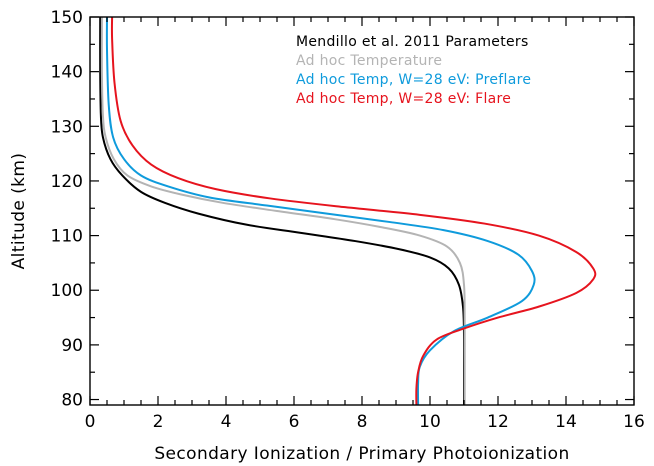 The width and height of the screenshot is (654, 466). What do you see at coordinates (412, 42) in the screenshot?
I see `legend-entry-1: Mendillo et al. 2011 Parameters` at bounding box center [412, 42].